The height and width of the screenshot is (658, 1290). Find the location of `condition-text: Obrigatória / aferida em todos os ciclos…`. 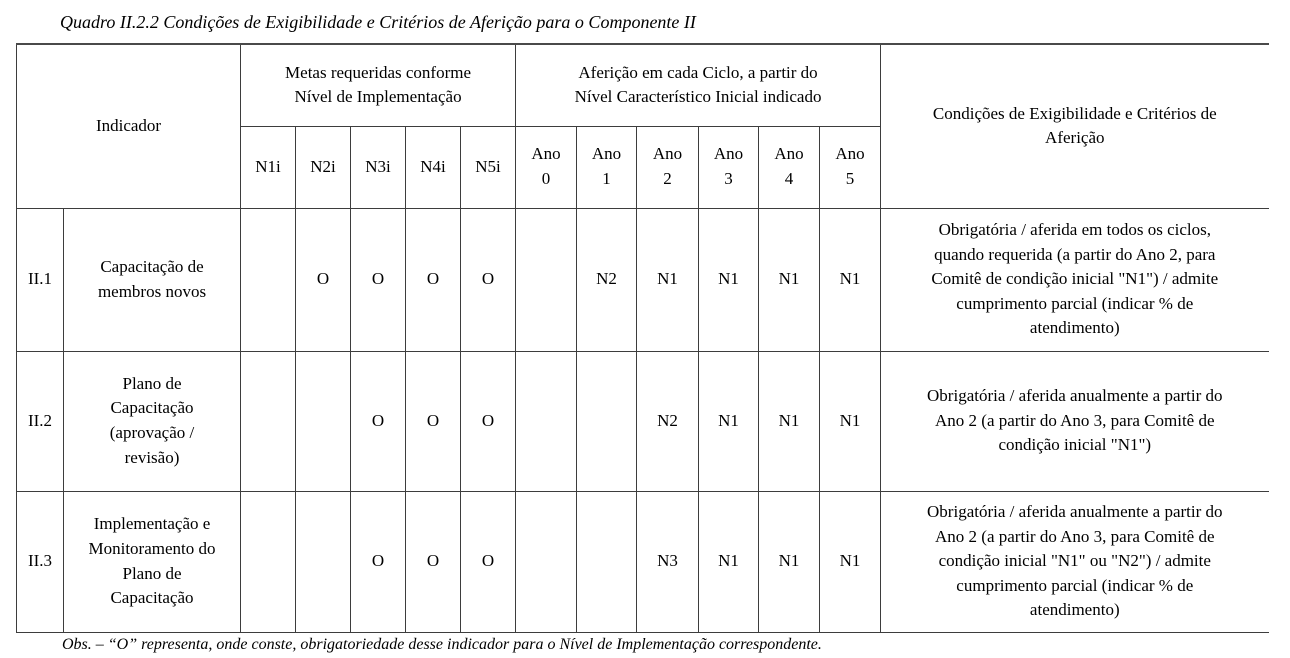

condition-text: Obrigatória / aferida em todos os ciclos… is located at coordinates (1074, 279).